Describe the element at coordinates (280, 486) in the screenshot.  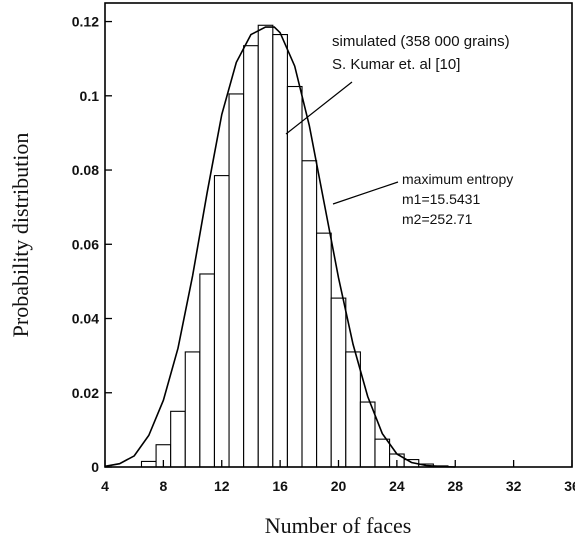
I see `x-tick-label: 16` at that location.